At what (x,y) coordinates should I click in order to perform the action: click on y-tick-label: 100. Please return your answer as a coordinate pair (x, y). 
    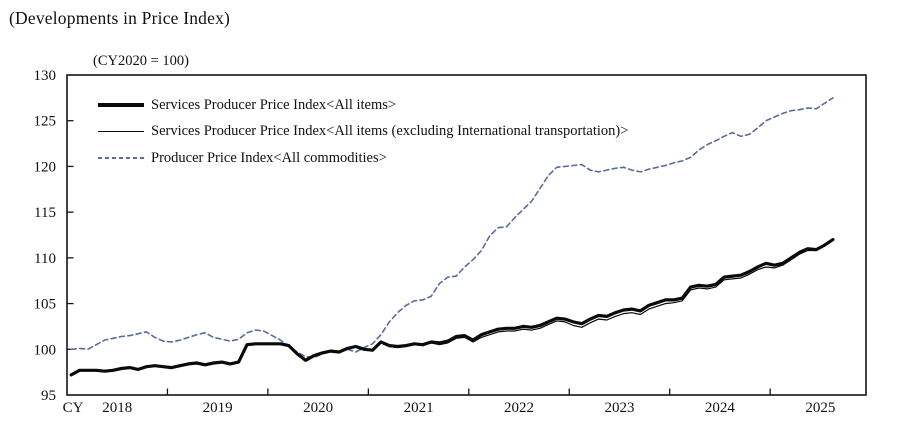
    Looking at the image, I should click on (45, 350).